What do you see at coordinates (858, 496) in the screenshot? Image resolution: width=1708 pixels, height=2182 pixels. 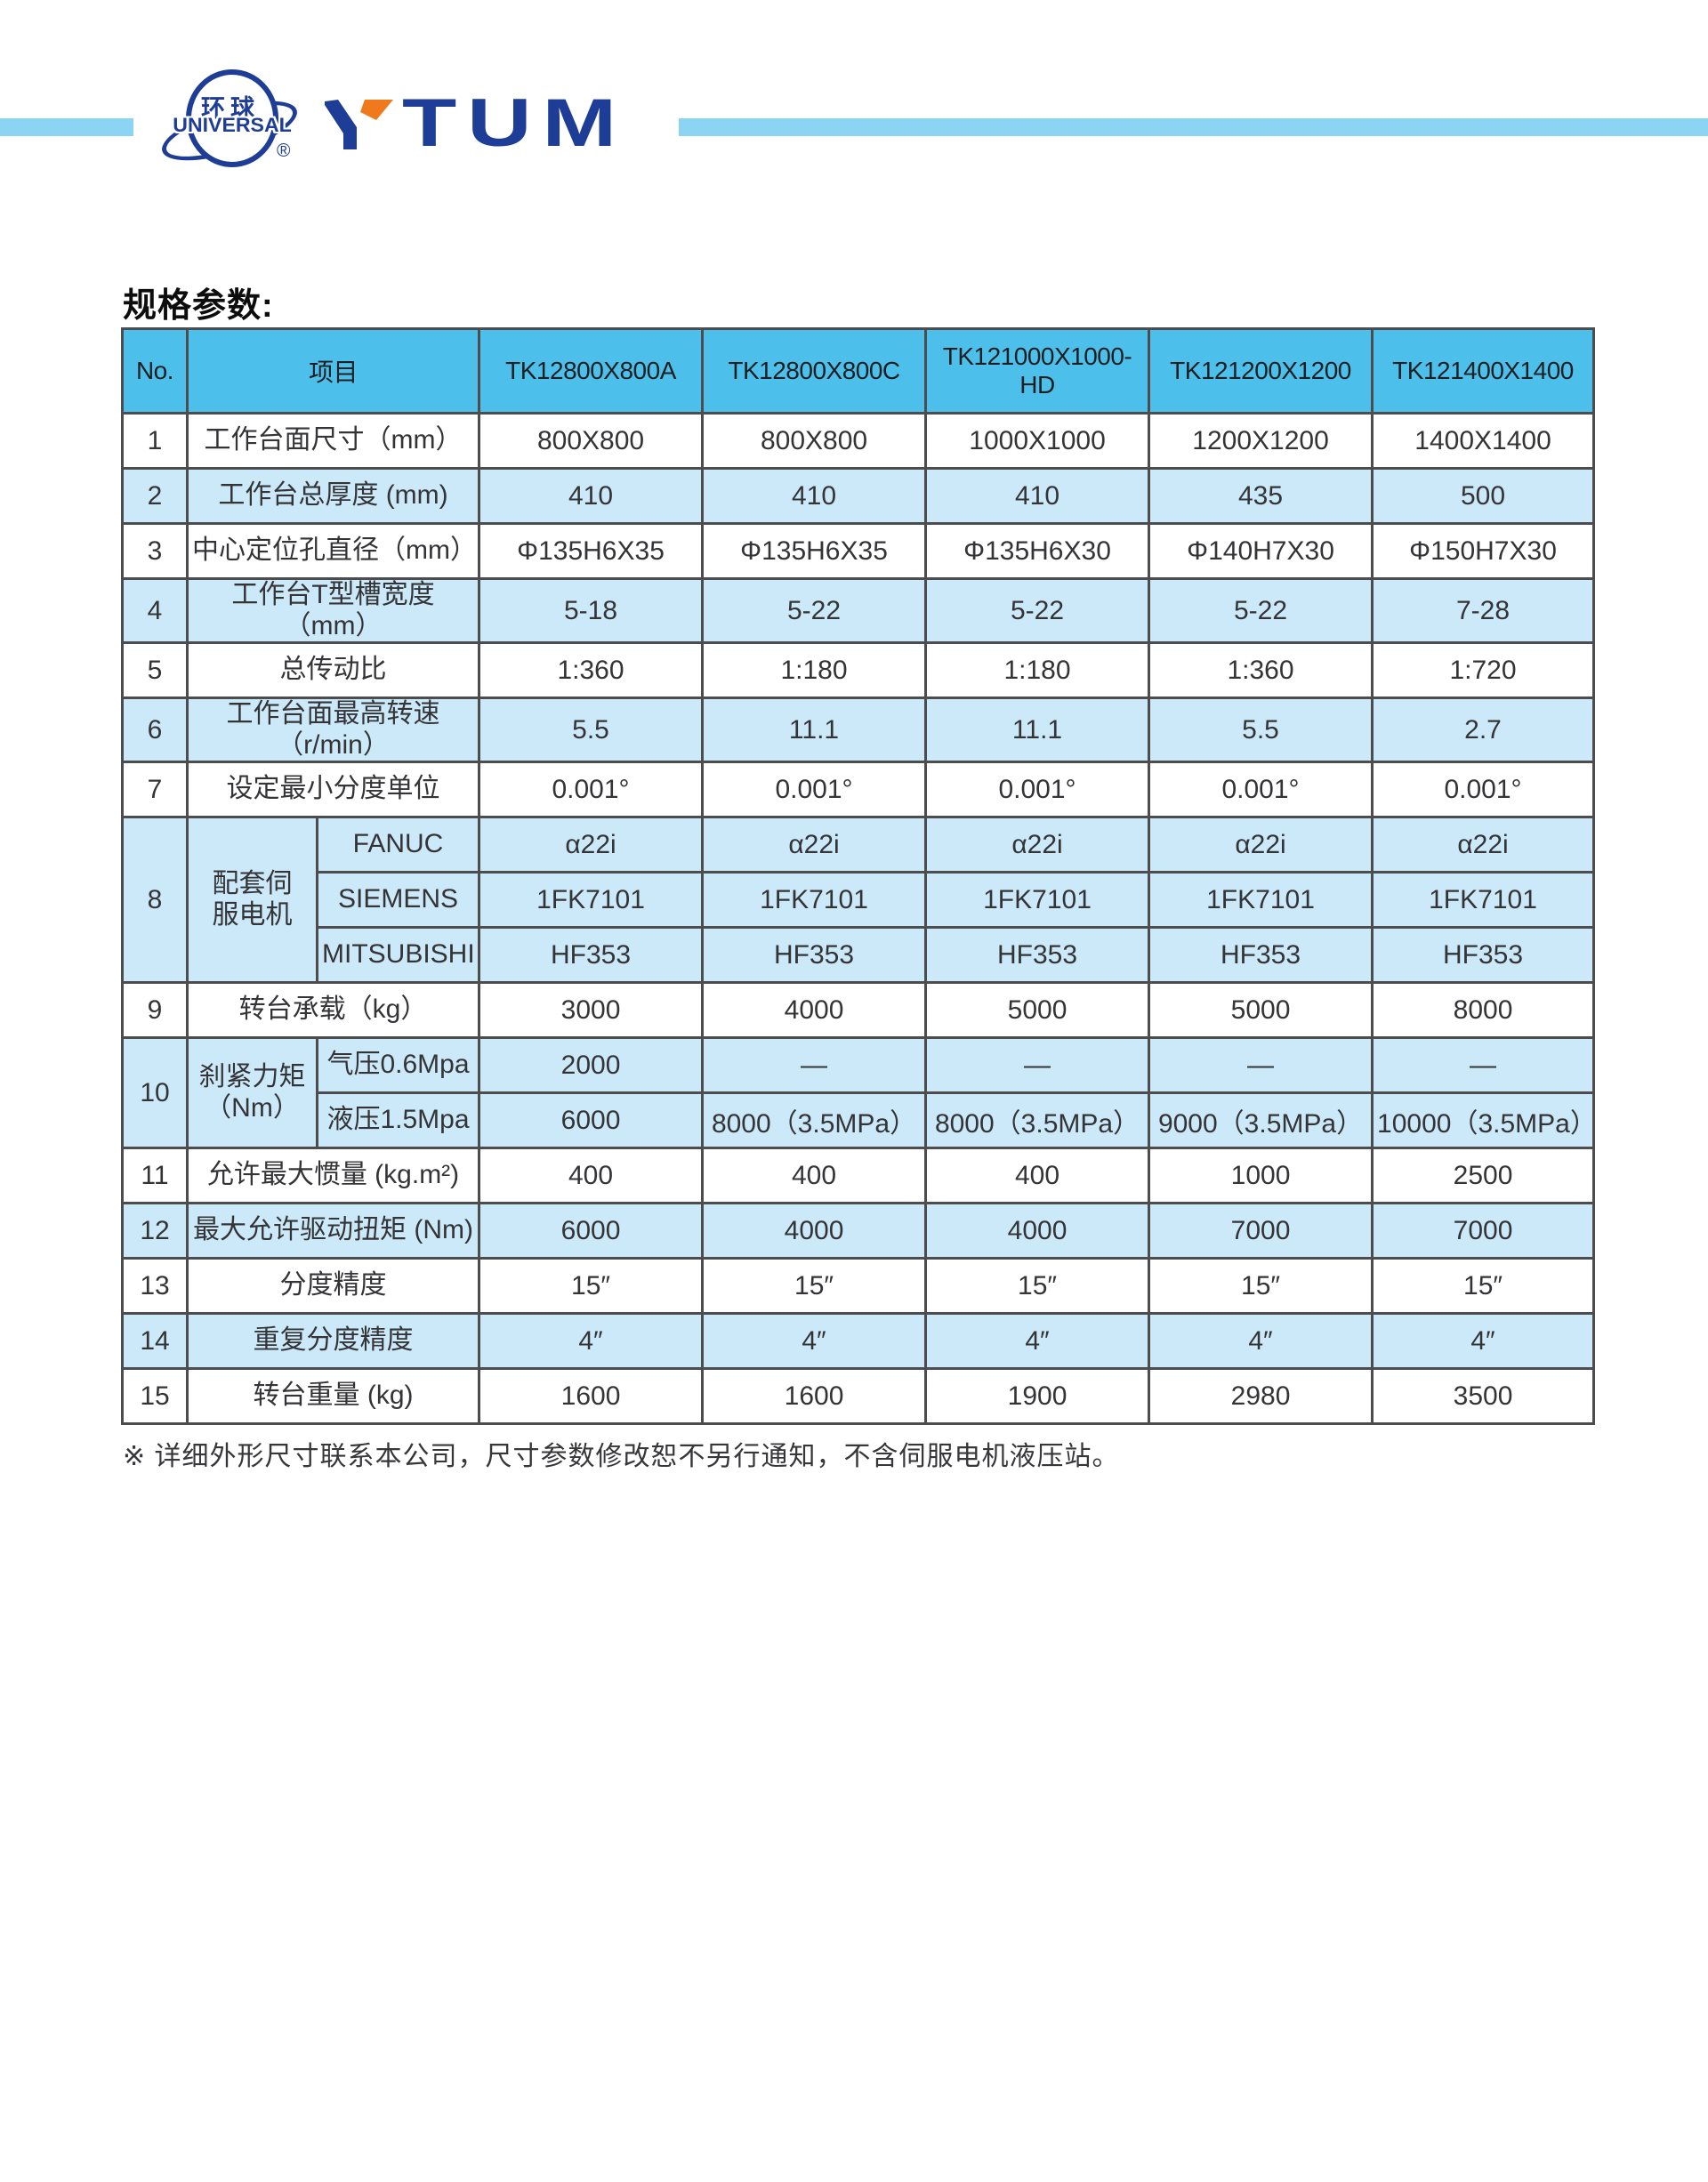 I see `table-row: 2 工作台总厚度 (mm) 410 410 410 435 500` at bounding box center [858, 496].